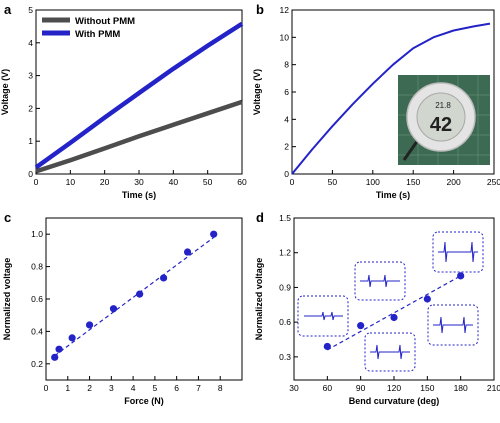 The width and height of the screenshot is (500, 423). What do you see at coordinates (493, 182) in the screenshot?
I see `x-tick-label: 250` at bounding box center [493, 182].